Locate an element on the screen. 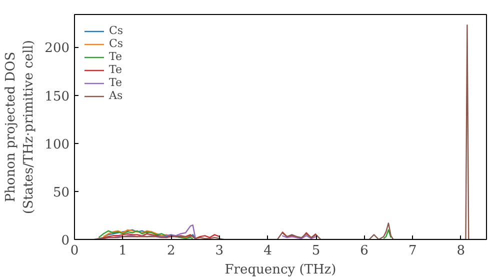  x-tick-label: 1 is located at coordinates (122, 251).